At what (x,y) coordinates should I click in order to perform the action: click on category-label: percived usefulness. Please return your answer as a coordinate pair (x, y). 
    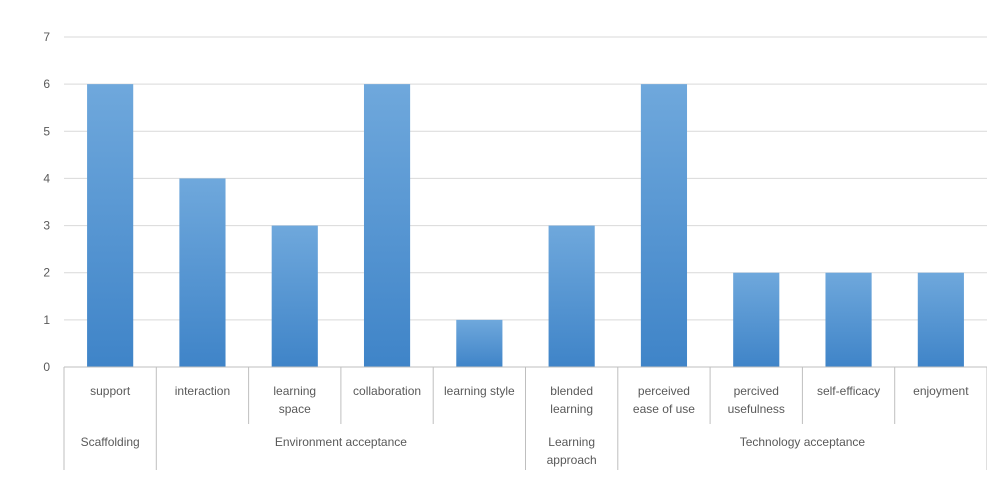
    Looking at the image, I should click on (756, 400).